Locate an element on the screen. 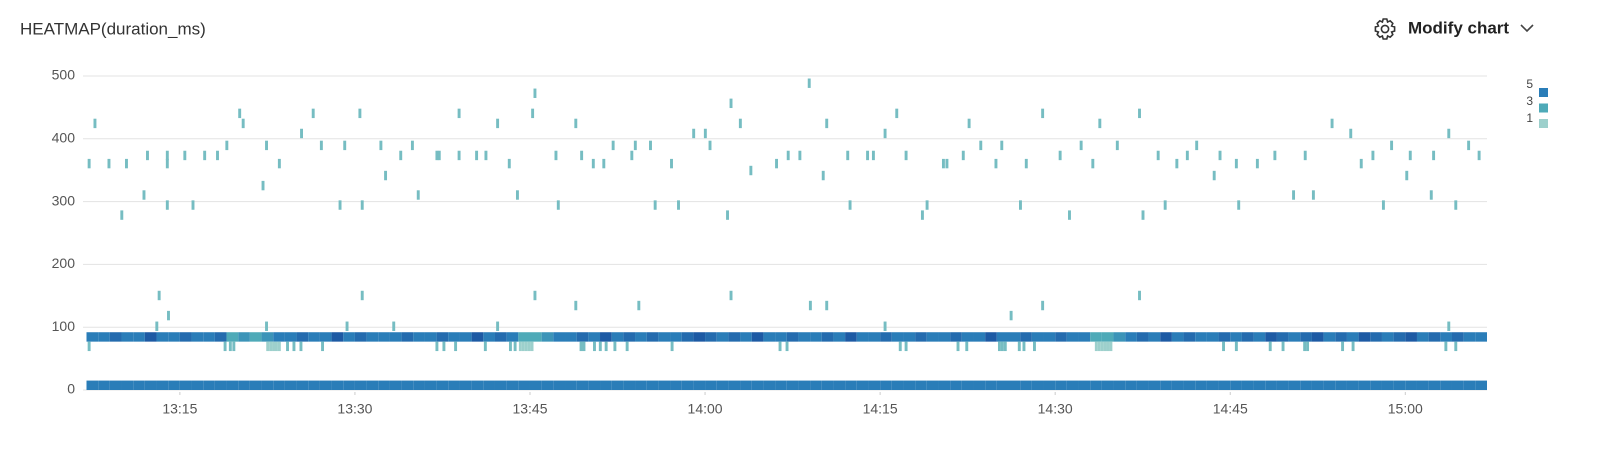 The height and width of the screenshot is (457, 1600). y-tick-label: 500 is located at coordinates (64, 75).